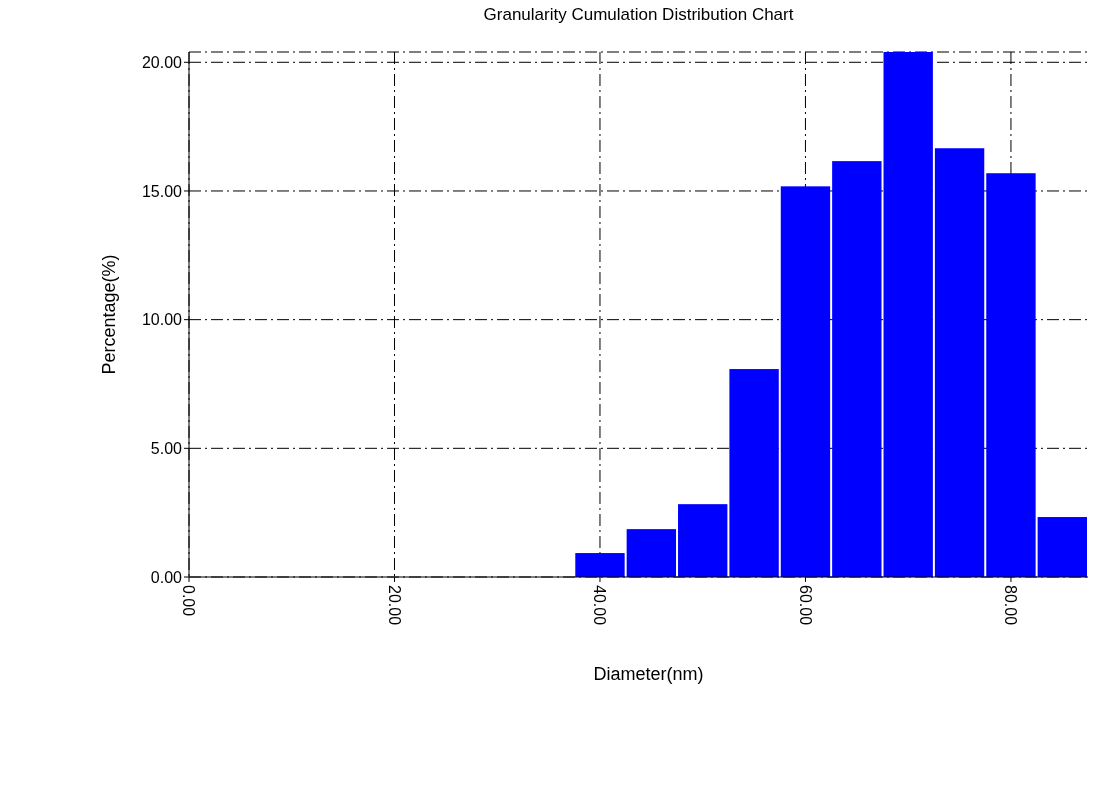 The width and height of the screenshot is (1110, 791). Describe the element at coordinates (109, 314) in the screenshot. I see `y-axis-title: Percentage(%)` at that location.